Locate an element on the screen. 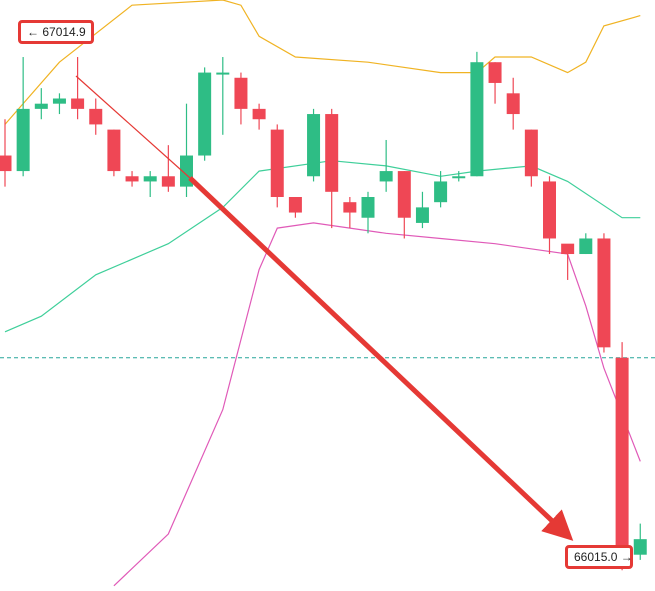 This screenshot has height=591, width=655. high-price-tag: ← 67014.9 is located at coordinates (56, 32).